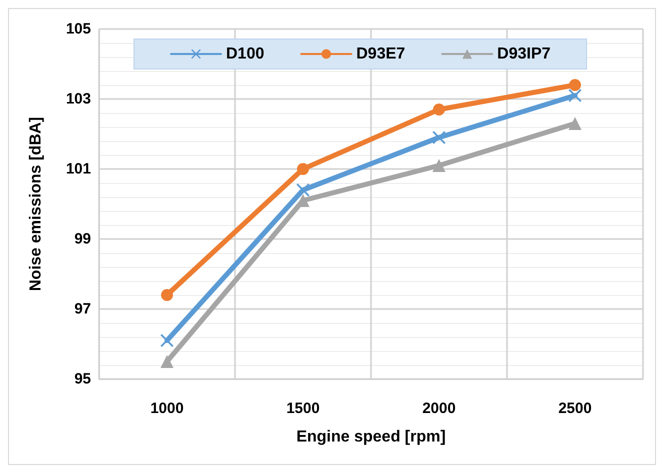  Describe the element at coordinates (303, 408) in the screenshot. I see `x-tick-label: 1500` at that location.